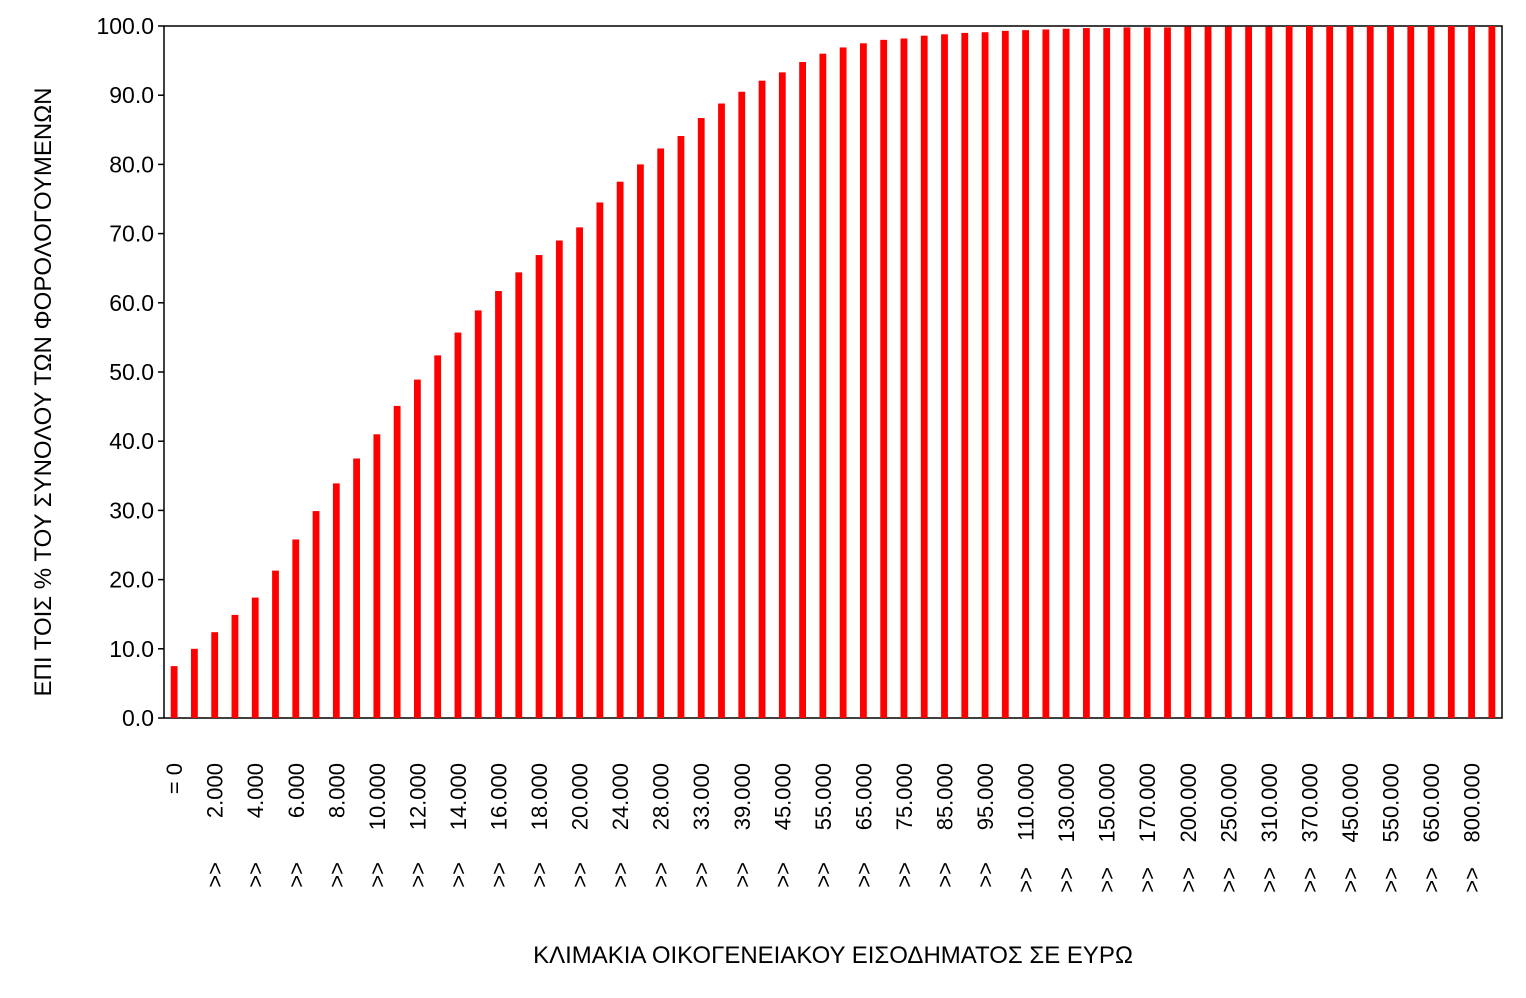  Describe the element at coordinates (1472, 803) in the screenshot. I see `x-tick-label: 800.000` at that location.